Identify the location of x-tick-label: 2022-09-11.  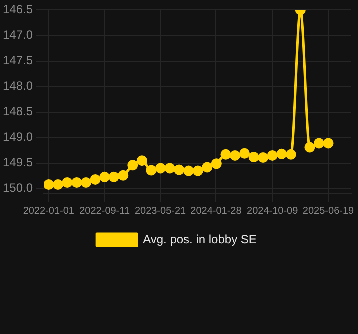
(105, 211).